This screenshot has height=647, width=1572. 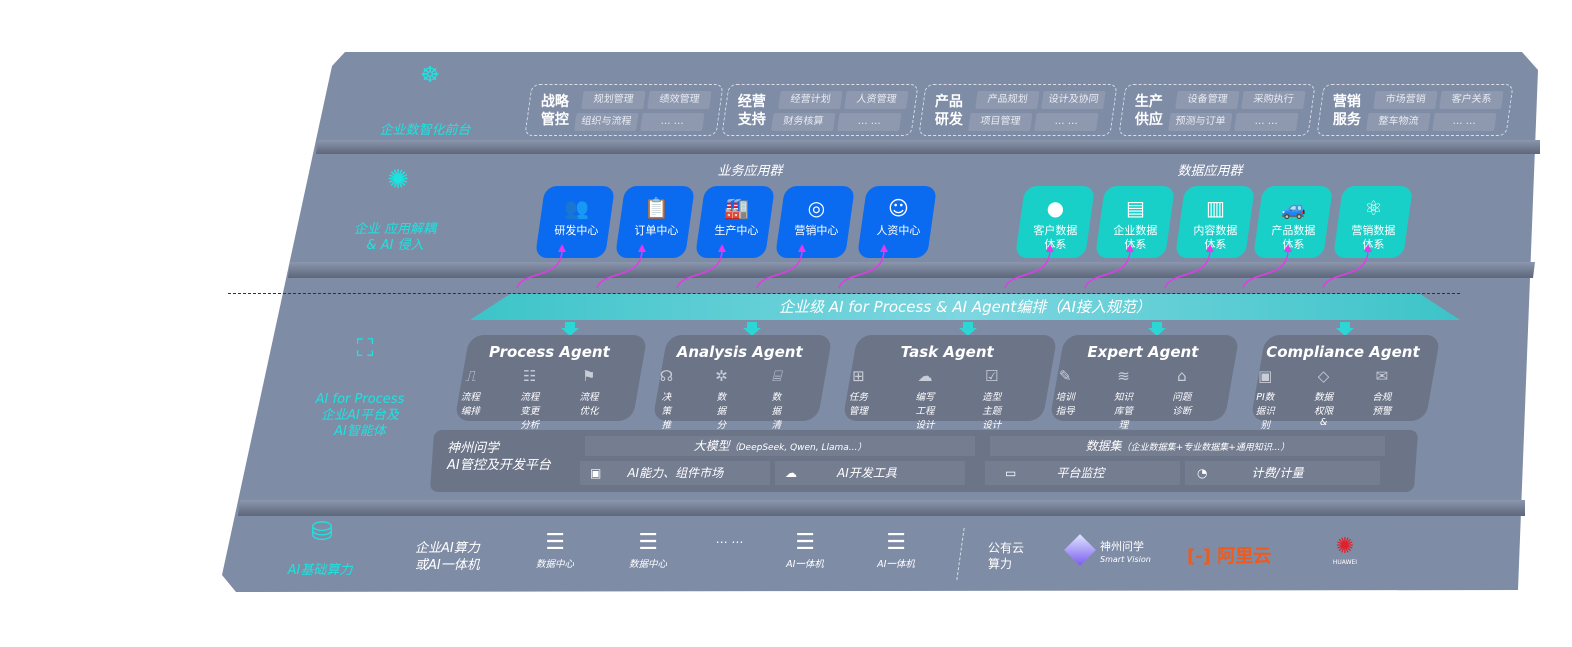 I want to click on server-3: ☰ AI一体机, so click(x=805, y=550).